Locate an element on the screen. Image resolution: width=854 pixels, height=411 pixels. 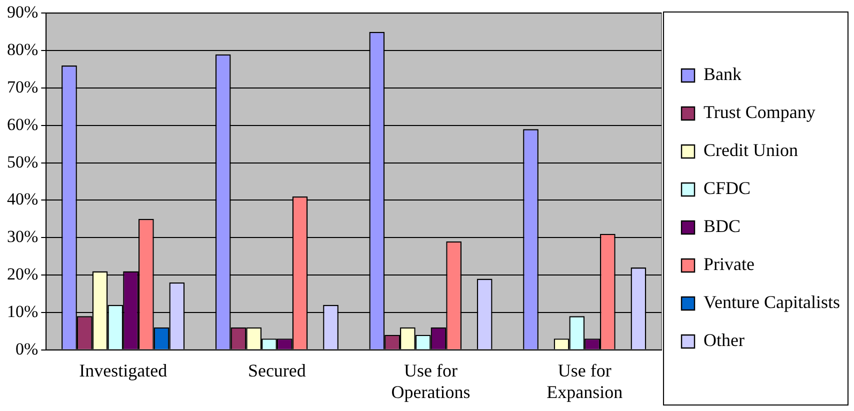
y-tick-label: 50% is located at coordinates (22, 162).